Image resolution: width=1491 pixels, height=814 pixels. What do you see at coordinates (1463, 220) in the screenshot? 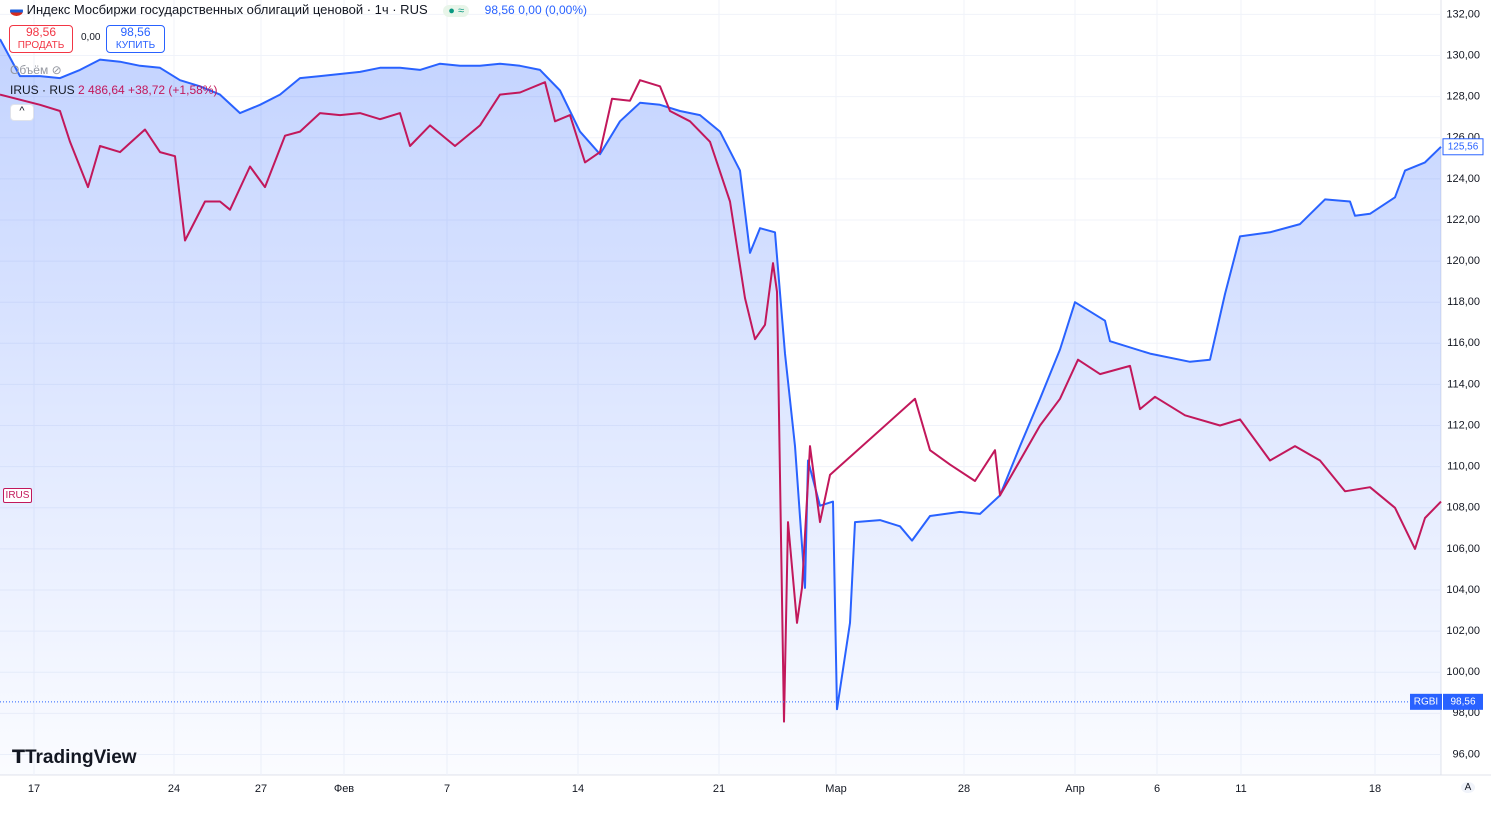
I see `y-tick-label: 122,00` at bounding box center [1463, 220].